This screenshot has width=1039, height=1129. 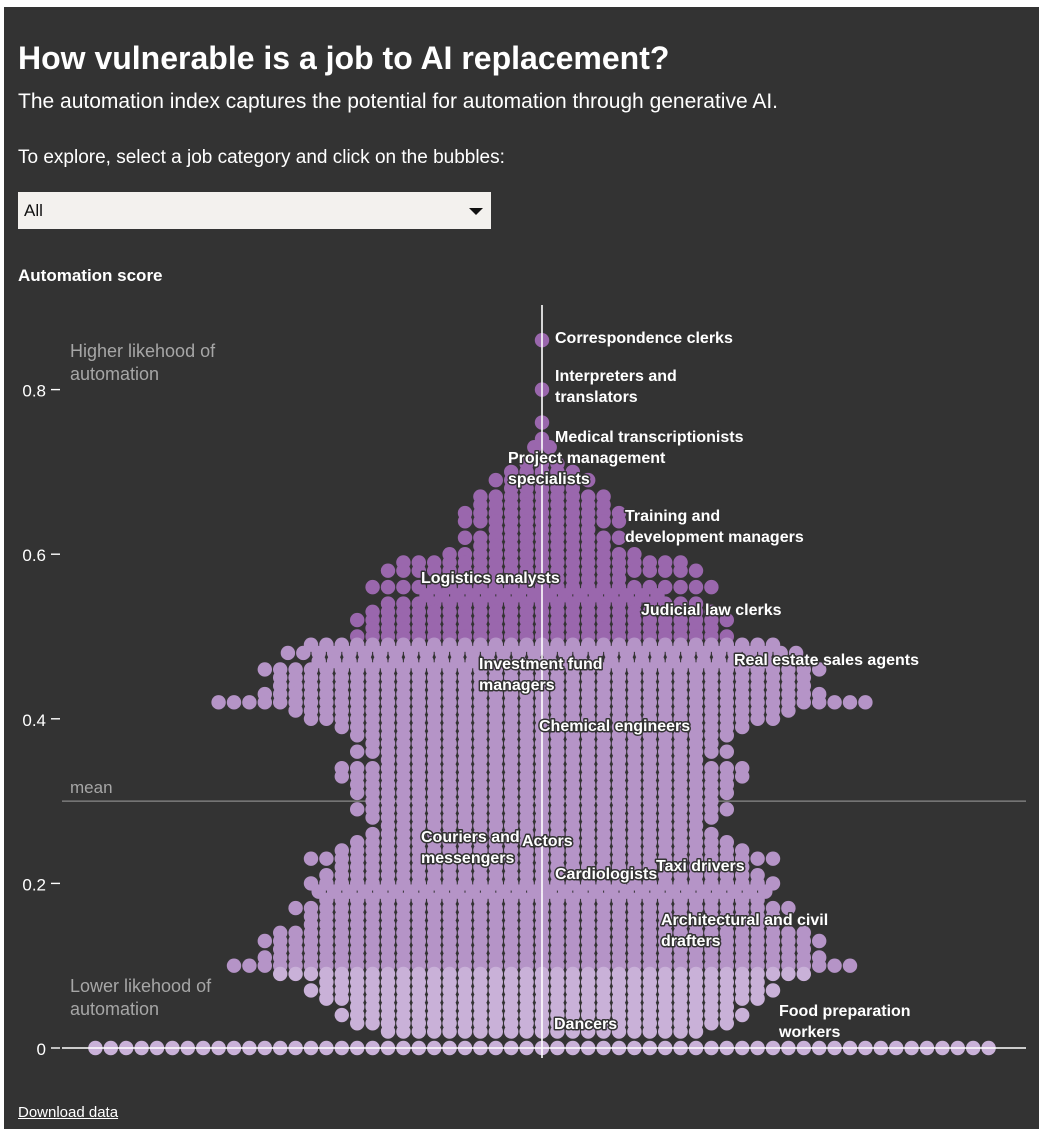 What do you see at coordinates (68, 1112) in the screenshot?
I see `download-data-link: Download data` at bounding box center [68, 1112].